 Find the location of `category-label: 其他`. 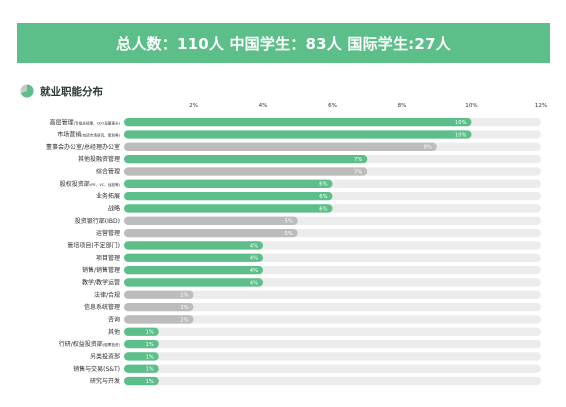

category-label: 其他 is located at coordinates (114, 332).